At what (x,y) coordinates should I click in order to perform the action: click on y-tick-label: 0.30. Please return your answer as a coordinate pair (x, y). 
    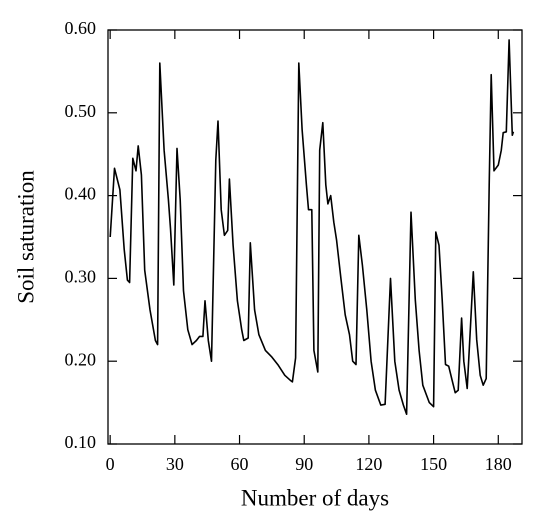
    Looking at the image, I should click on (81, 277).